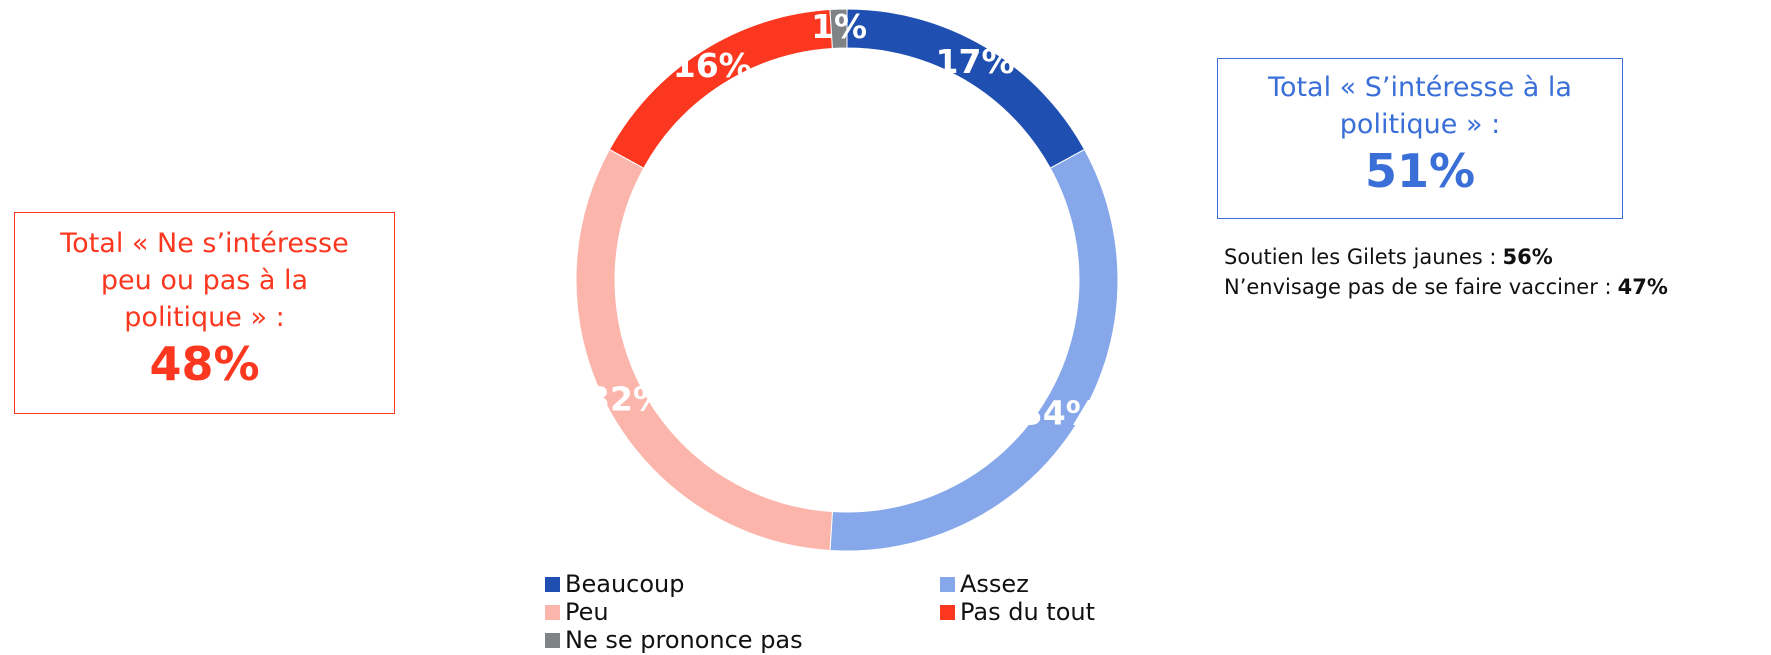 This screenshot has height=655, width=1771. Describe the element at coordinates (1027, 612) in the screenshot. I see `legend-label: Pas du tout` at that location.